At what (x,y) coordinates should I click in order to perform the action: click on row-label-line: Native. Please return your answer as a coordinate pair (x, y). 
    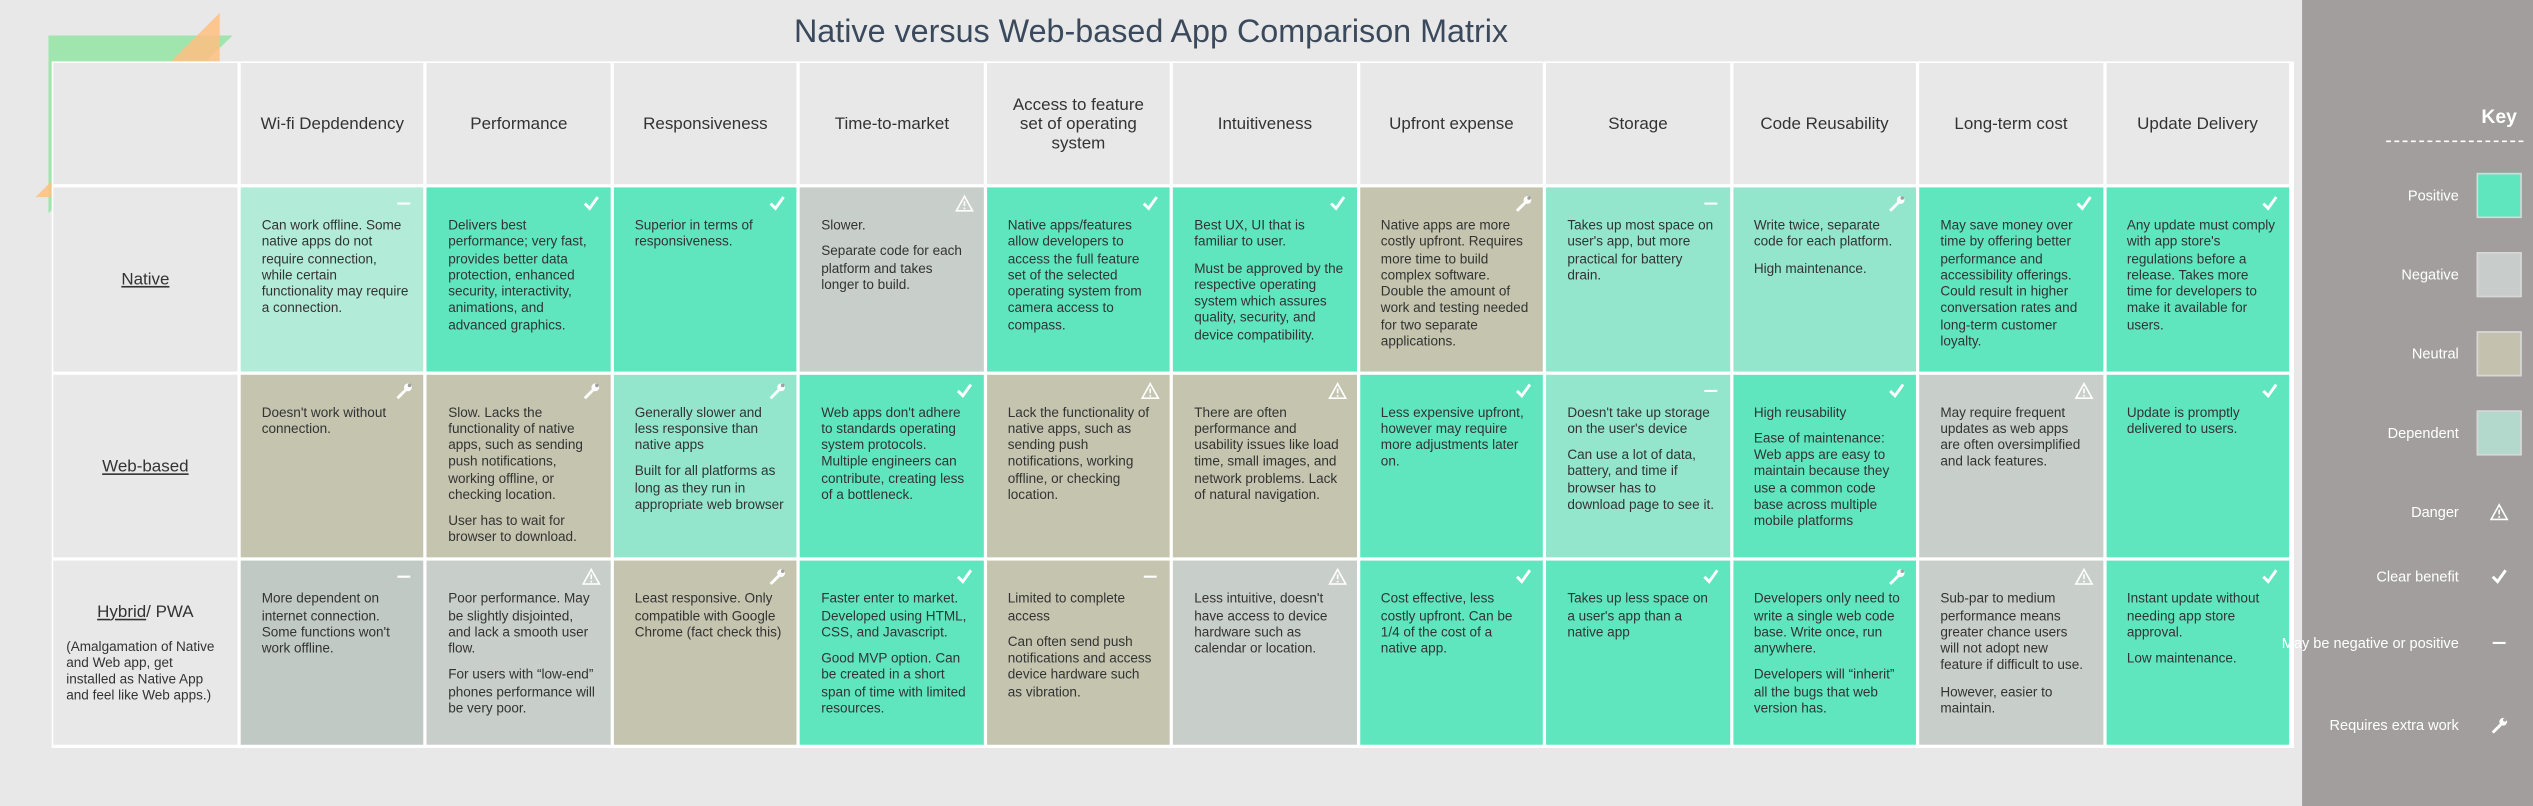
    Looking at the image, I should click on (145, 279).